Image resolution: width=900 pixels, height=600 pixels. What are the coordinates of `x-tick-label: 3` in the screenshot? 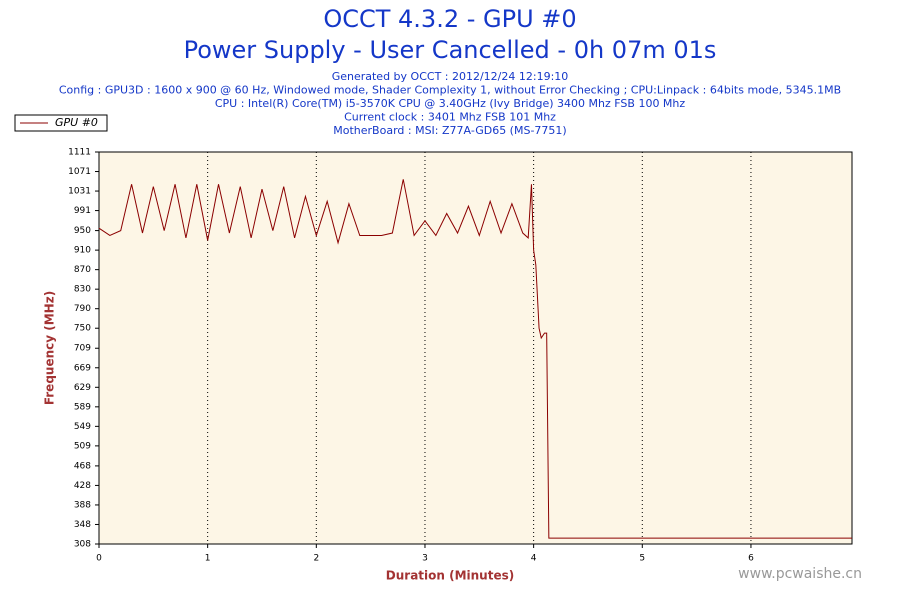 It's located at (425, 559).